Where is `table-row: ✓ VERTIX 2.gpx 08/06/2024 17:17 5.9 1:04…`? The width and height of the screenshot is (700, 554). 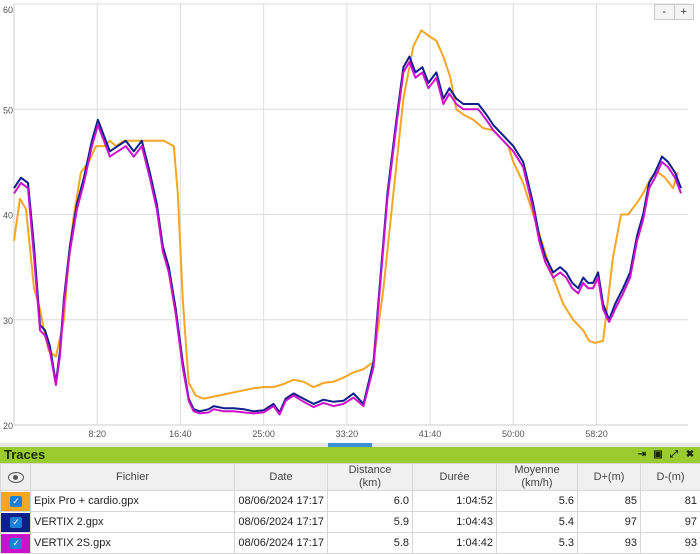 table-row: ✓ VERTIX 2.gpx 08/06/2024 17:17 5.9 1:04… is located at coordinates (350, 522).